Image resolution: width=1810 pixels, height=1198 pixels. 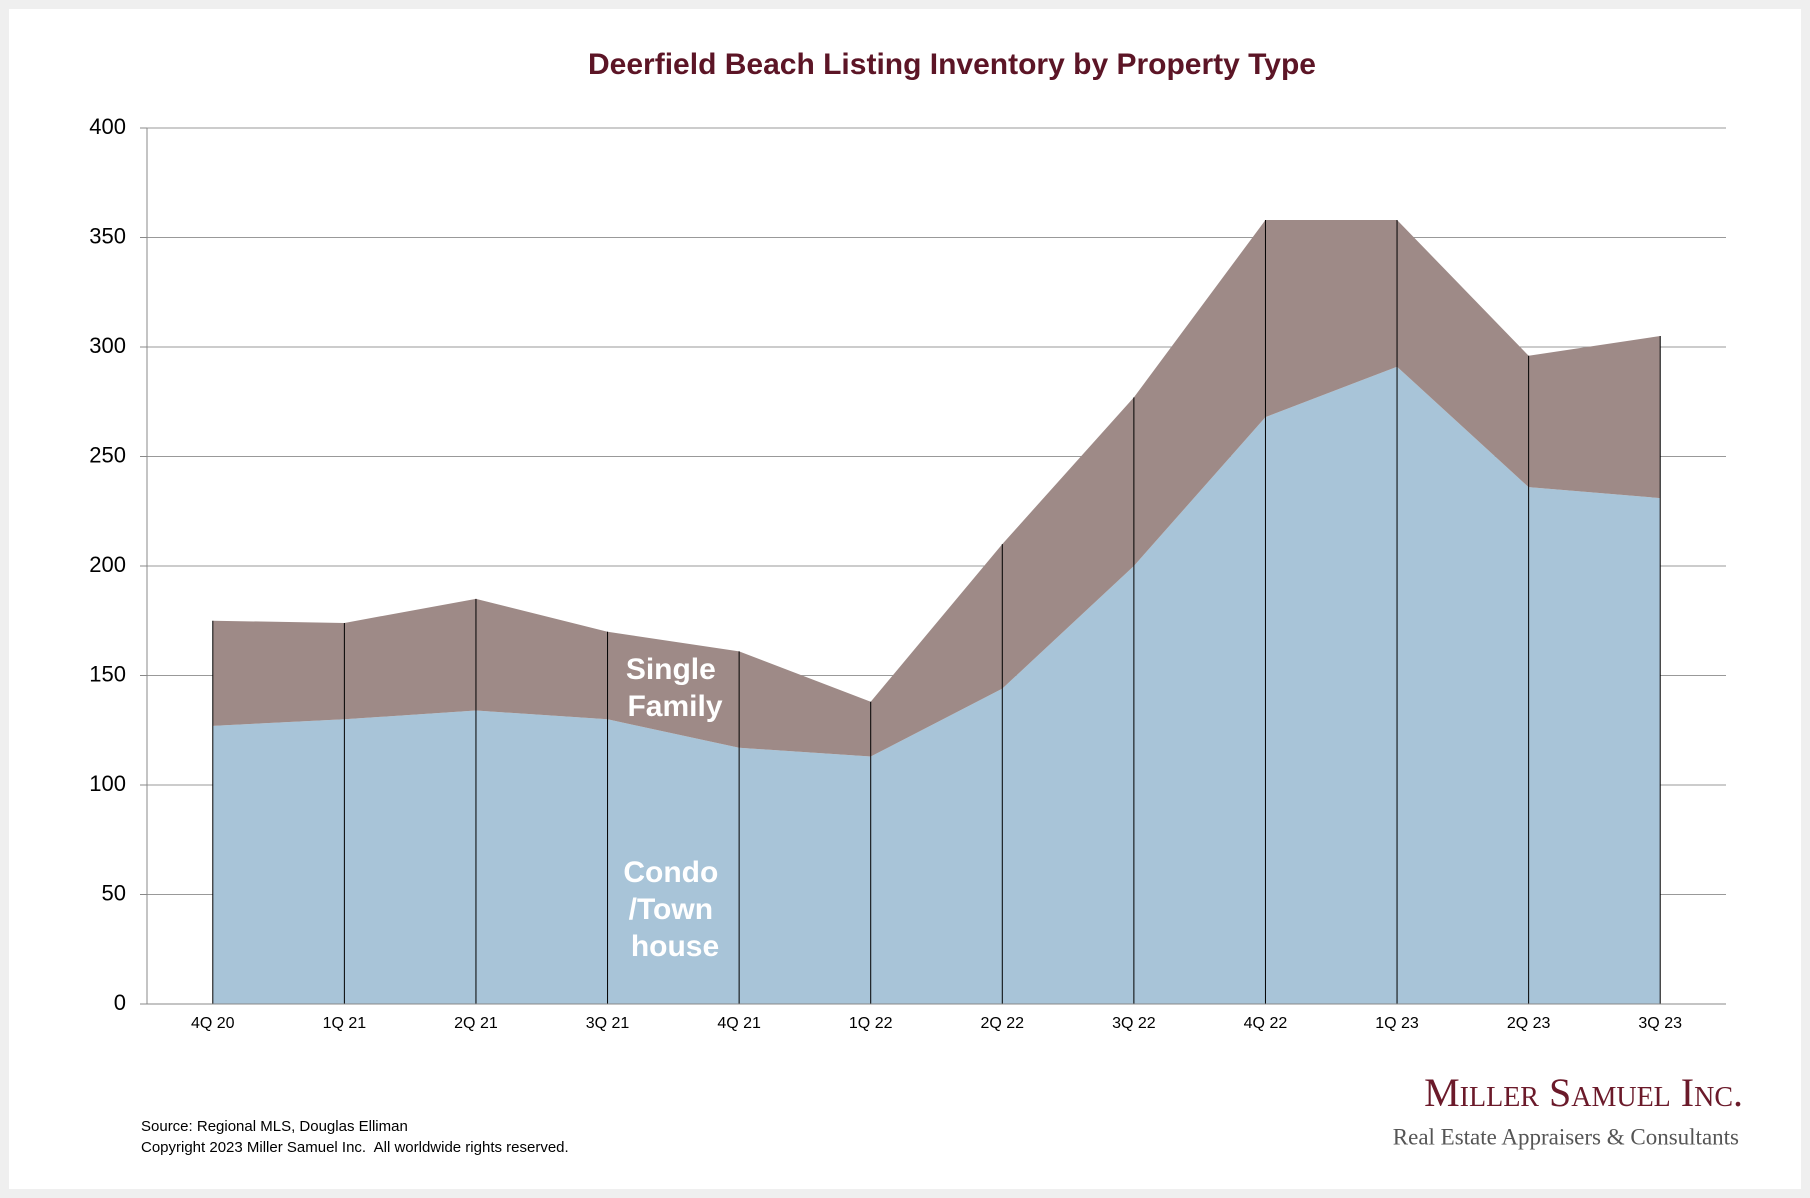 I want to click on y-tick-label: 0, so click(x=120, y=1002).